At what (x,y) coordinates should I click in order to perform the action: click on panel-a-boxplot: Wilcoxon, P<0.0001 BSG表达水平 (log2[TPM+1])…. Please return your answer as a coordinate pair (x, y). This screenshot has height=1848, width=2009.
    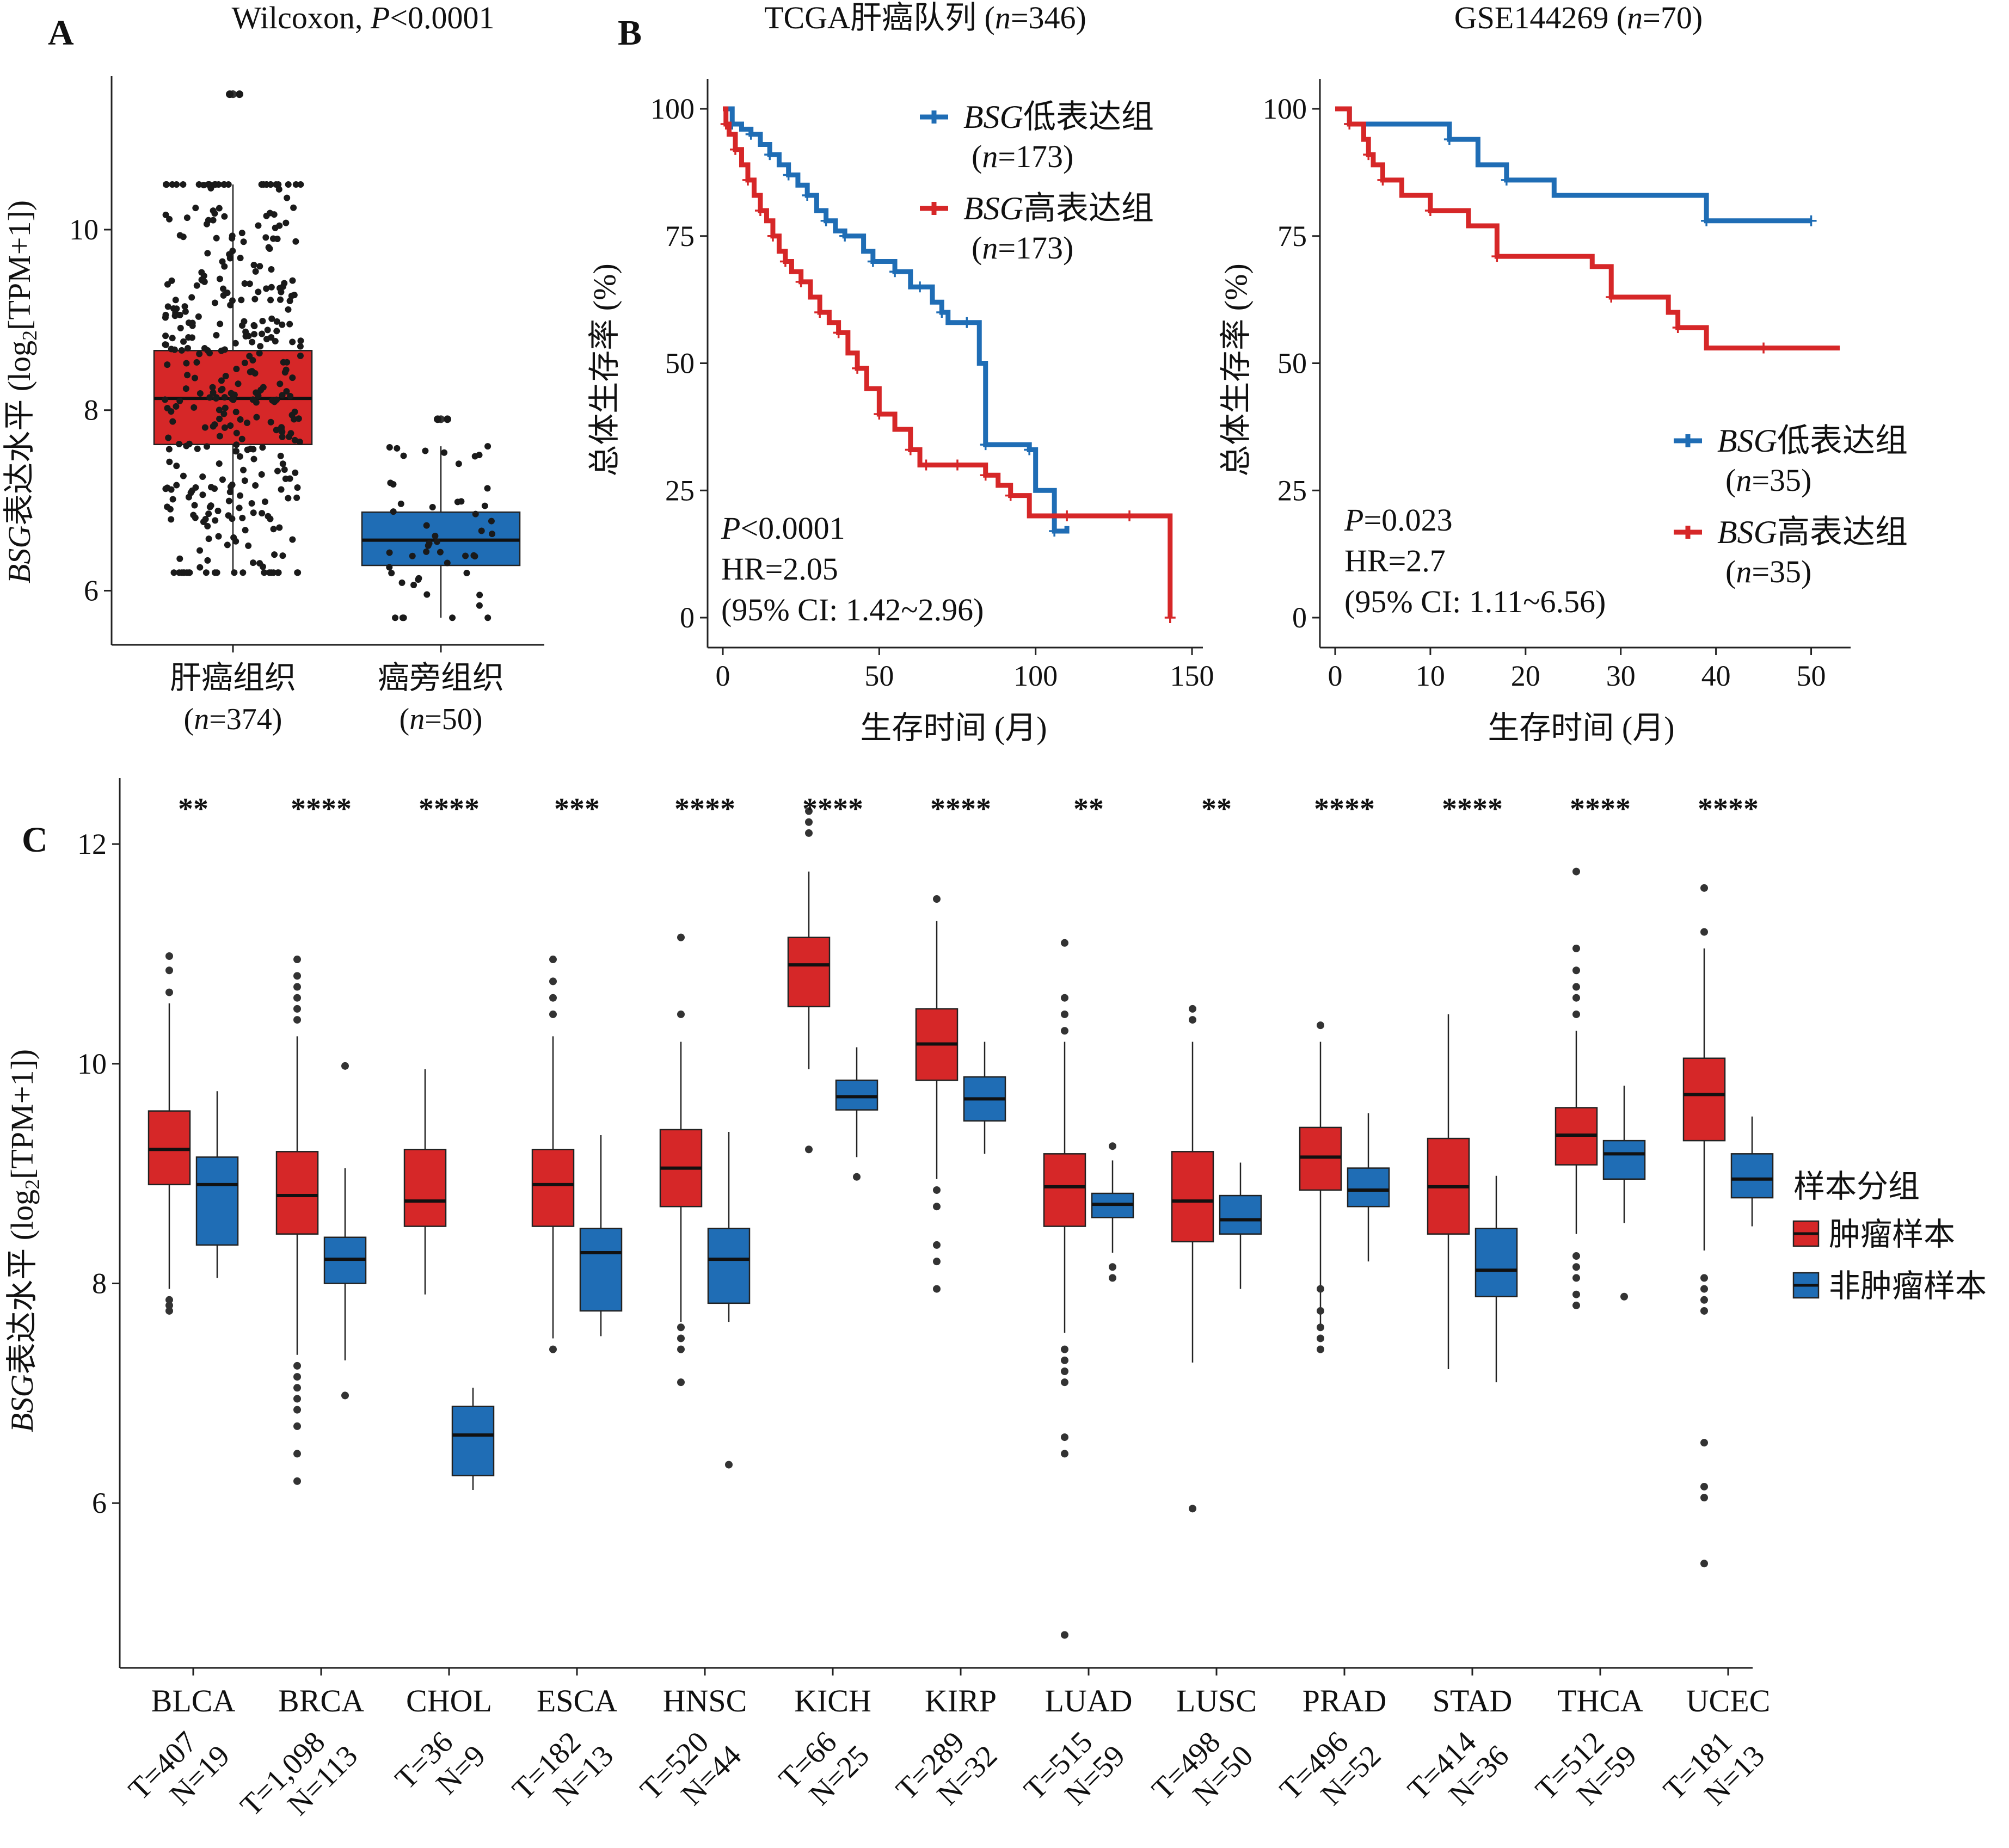
    Looking at the image, I should click on (273, 368).